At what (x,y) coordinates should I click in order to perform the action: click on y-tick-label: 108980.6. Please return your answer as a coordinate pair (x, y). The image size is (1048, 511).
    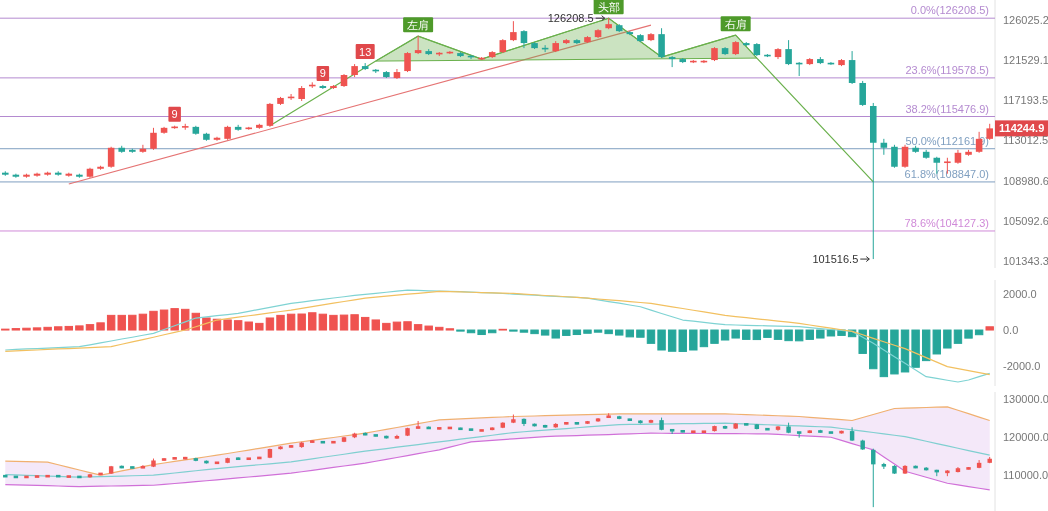
    Looking at the image, I should click on (1025, 180).